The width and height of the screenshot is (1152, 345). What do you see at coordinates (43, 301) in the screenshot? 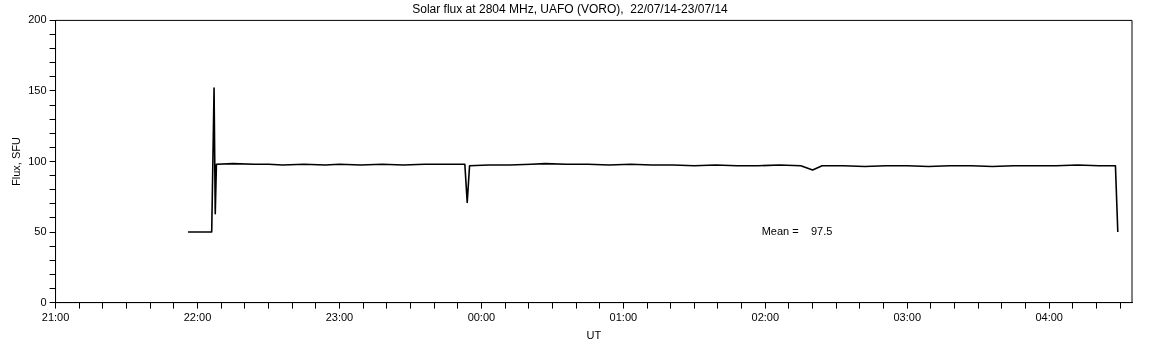
I see `y-tick-label: 0` at bounding box center [43, 301].